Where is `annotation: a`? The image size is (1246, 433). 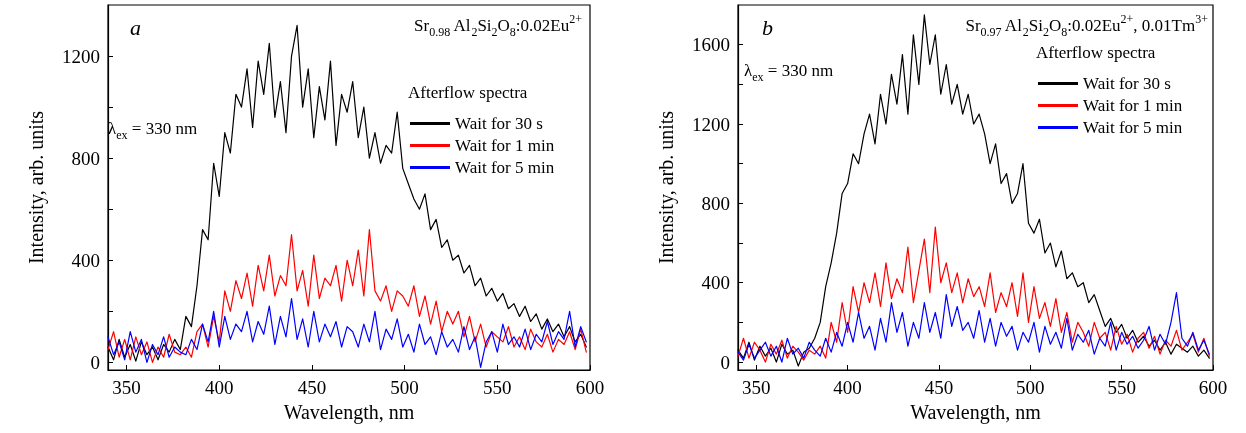
annotation: a is located at coordinates (135, 27).